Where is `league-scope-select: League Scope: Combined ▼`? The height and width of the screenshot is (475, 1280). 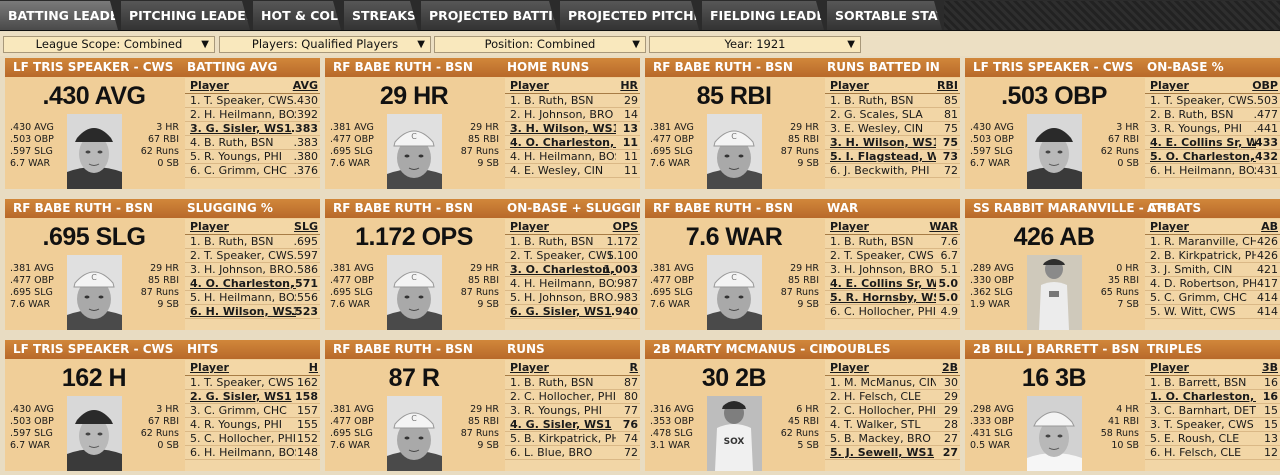 league-scope-select: League Scope: Combined ▼ is located at coordinates (109, 44).